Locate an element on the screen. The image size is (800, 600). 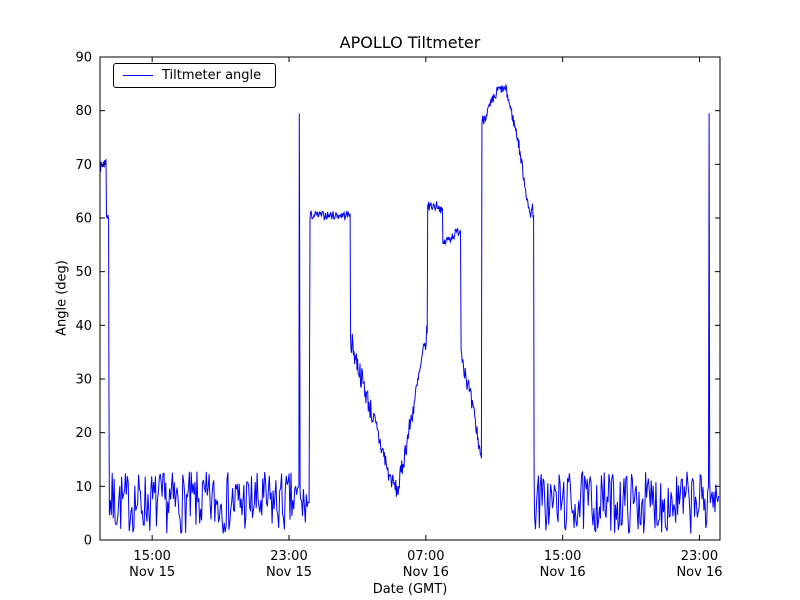
y-tick-label: 20 is located at coordinates (83, 433).